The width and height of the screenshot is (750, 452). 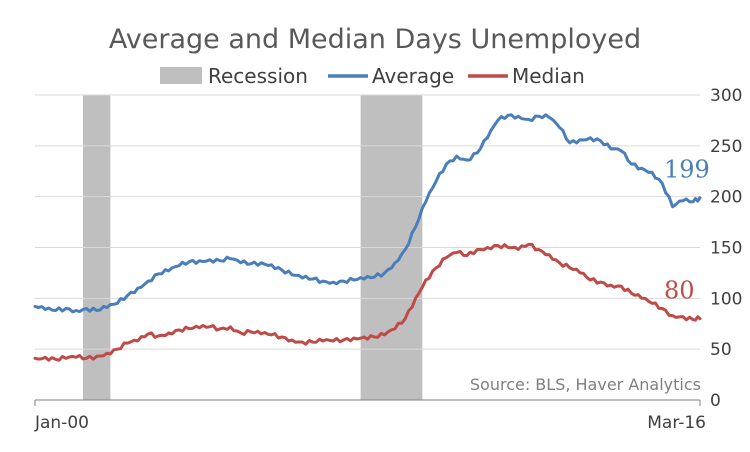 What do you see at coordinates (687, 230) in the screenshot?
I see `end-labels: 199 80` at bounding box center [687, 230].